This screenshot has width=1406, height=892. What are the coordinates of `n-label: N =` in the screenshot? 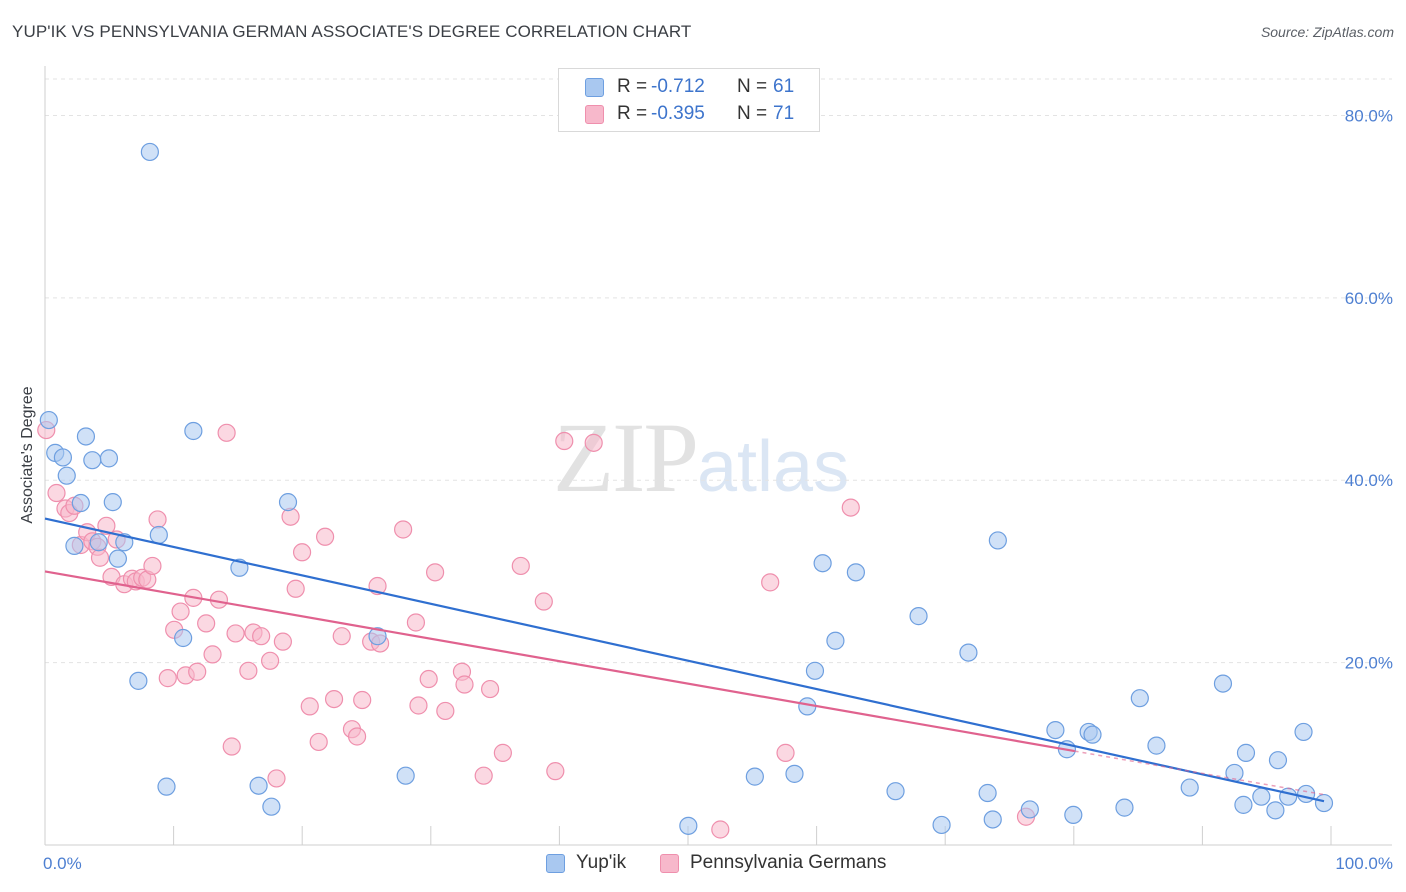 It's located at (752, 86).